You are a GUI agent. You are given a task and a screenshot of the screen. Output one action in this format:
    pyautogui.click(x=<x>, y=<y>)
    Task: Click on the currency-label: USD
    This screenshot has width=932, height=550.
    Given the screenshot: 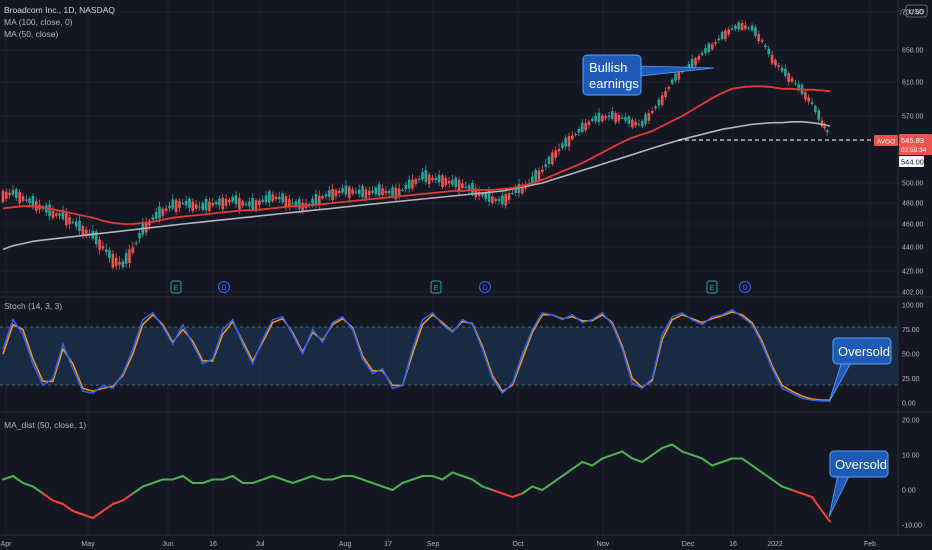 What is the action you would take?
    pyautogui.click(x=917, y=11)
    